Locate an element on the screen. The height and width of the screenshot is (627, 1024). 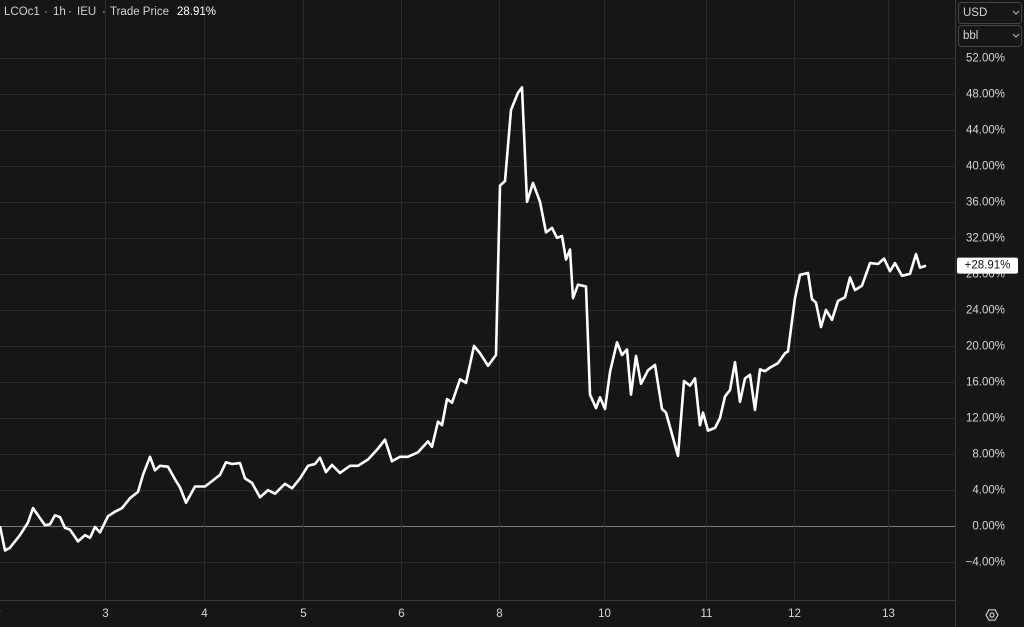
x-tick-label: 3 is located at coordinates (105, 614).